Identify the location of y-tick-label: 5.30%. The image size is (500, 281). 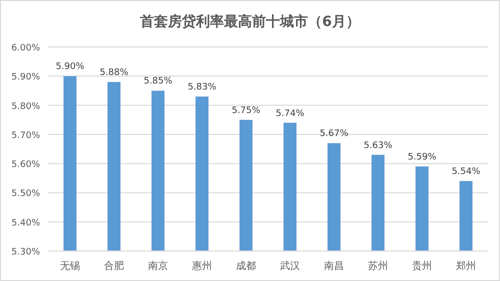
(25, 253).